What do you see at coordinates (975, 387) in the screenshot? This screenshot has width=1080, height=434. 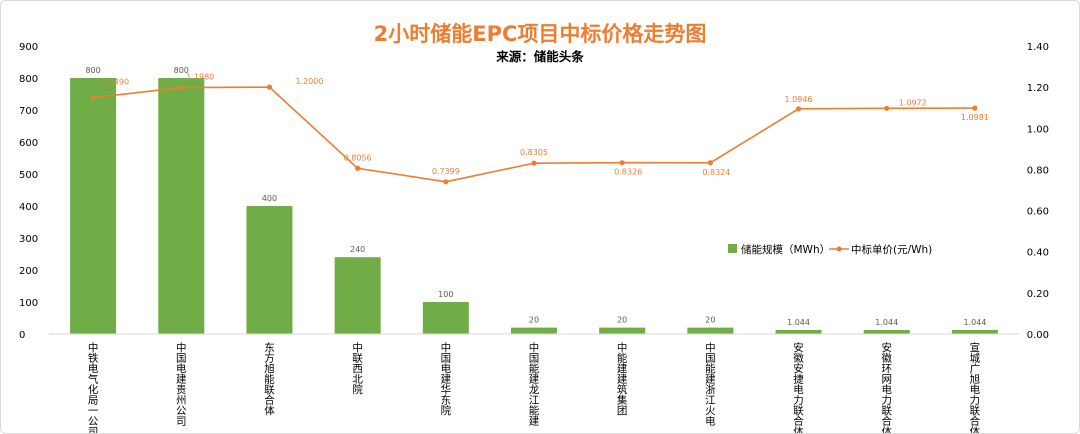 I see `x-category-label: 宣城广旭电力联合体` at bounding box center [975, 387].